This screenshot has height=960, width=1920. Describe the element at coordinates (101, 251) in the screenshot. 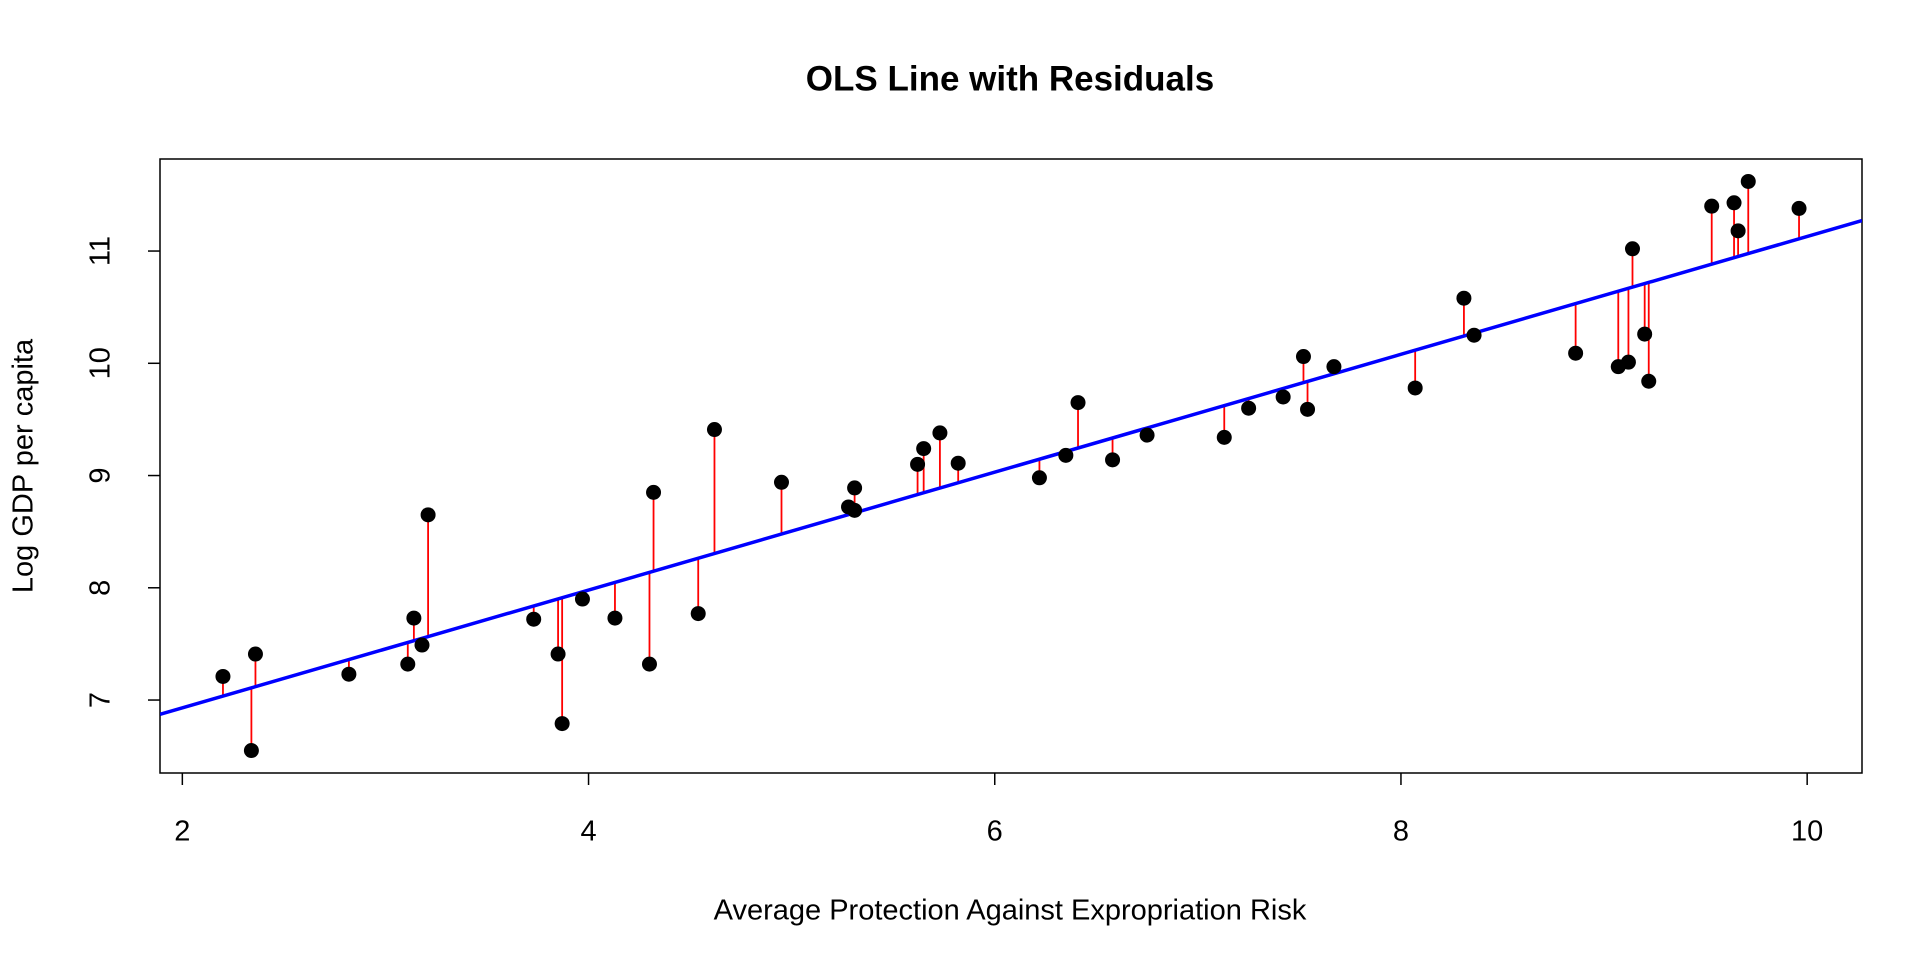

I see `y-tick-label: 11` at that location.